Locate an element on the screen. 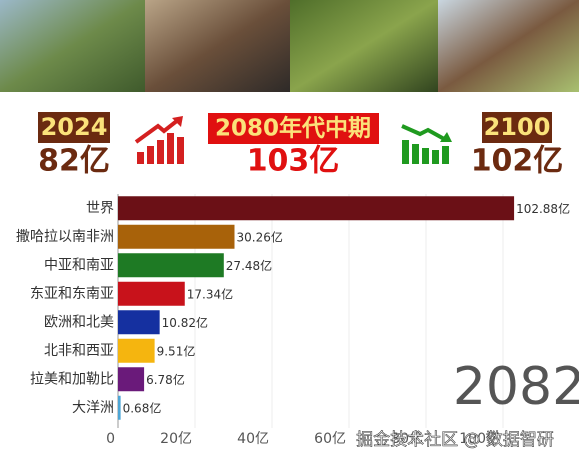 Image resolution: width=579 pixels, height=467 pixels. y-tick-label: 世界 is located at coordinates (100, 208).